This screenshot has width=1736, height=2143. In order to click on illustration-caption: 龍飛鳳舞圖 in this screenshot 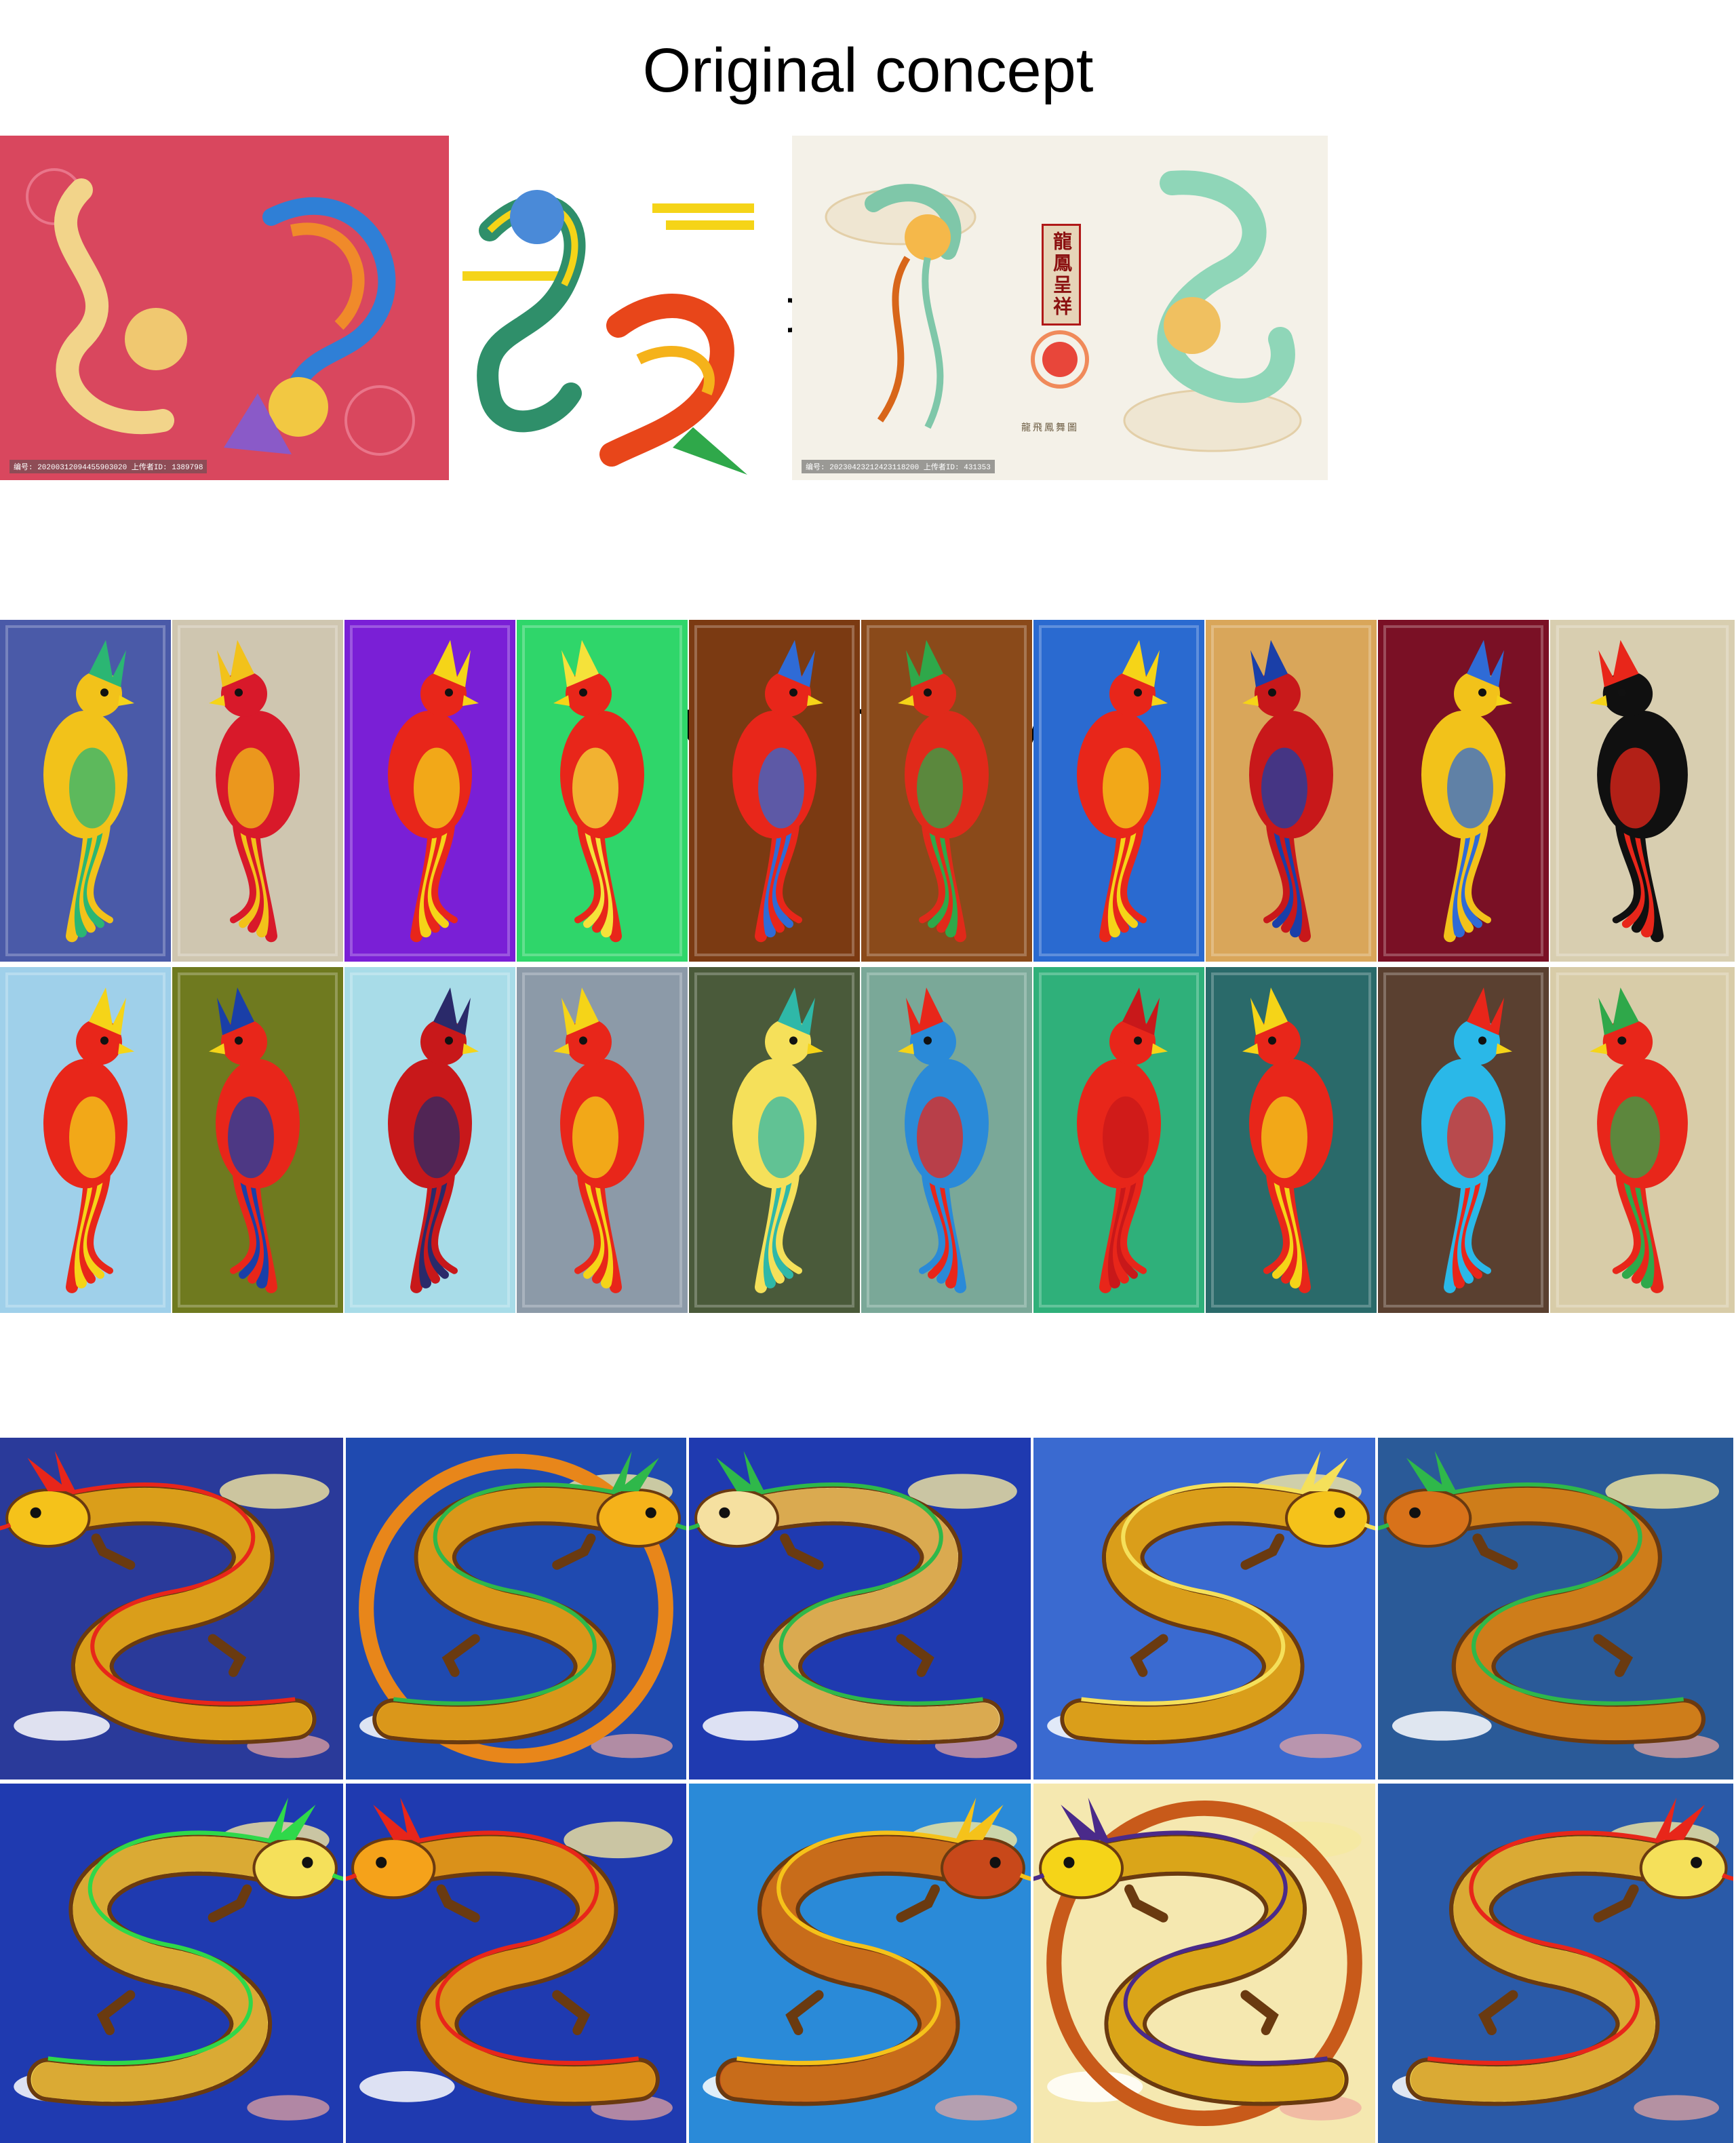, I will do `click(1050, 427)`.